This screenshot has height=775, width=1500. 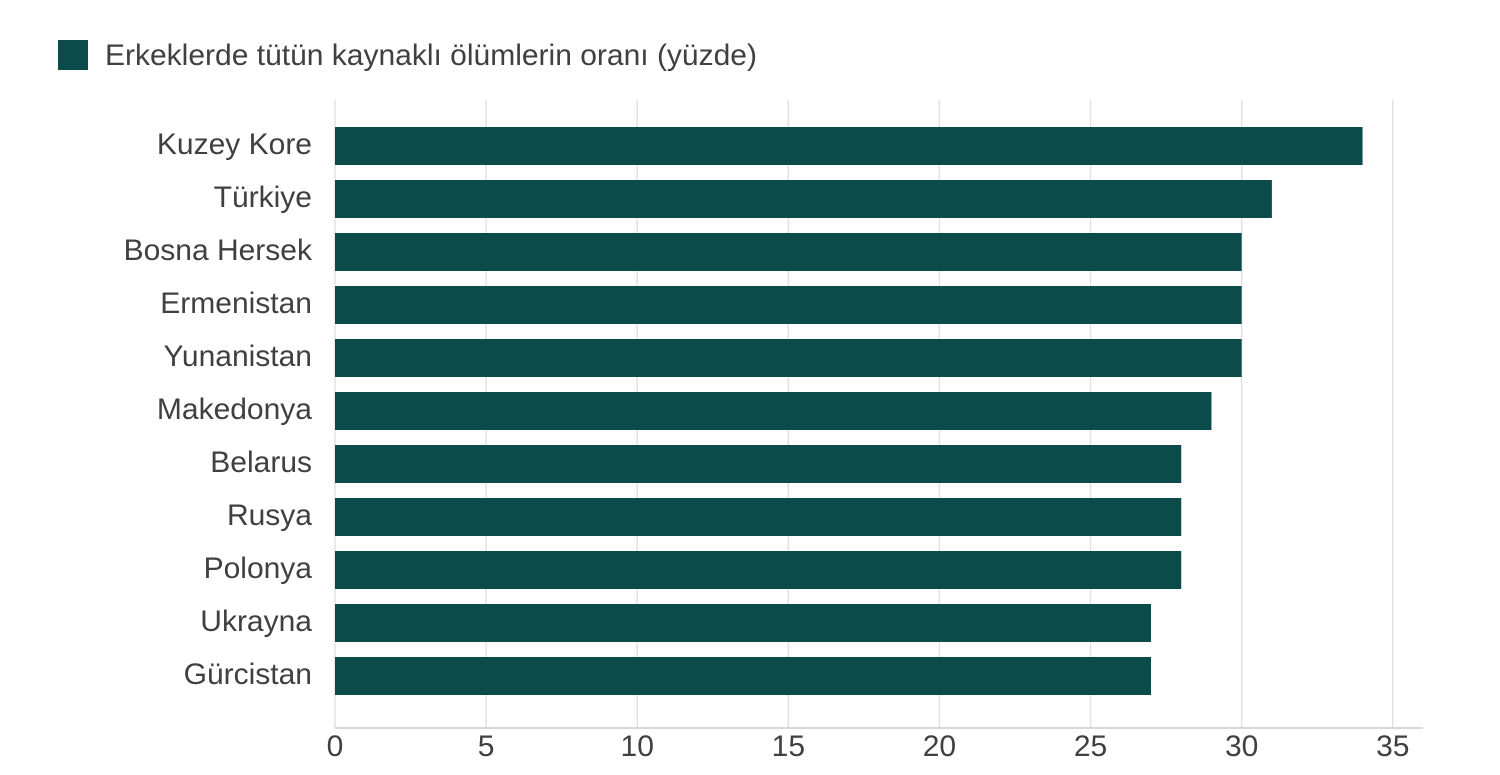 I want to click on y-tick-label: Yunanistan, so click(x=238, y=356).